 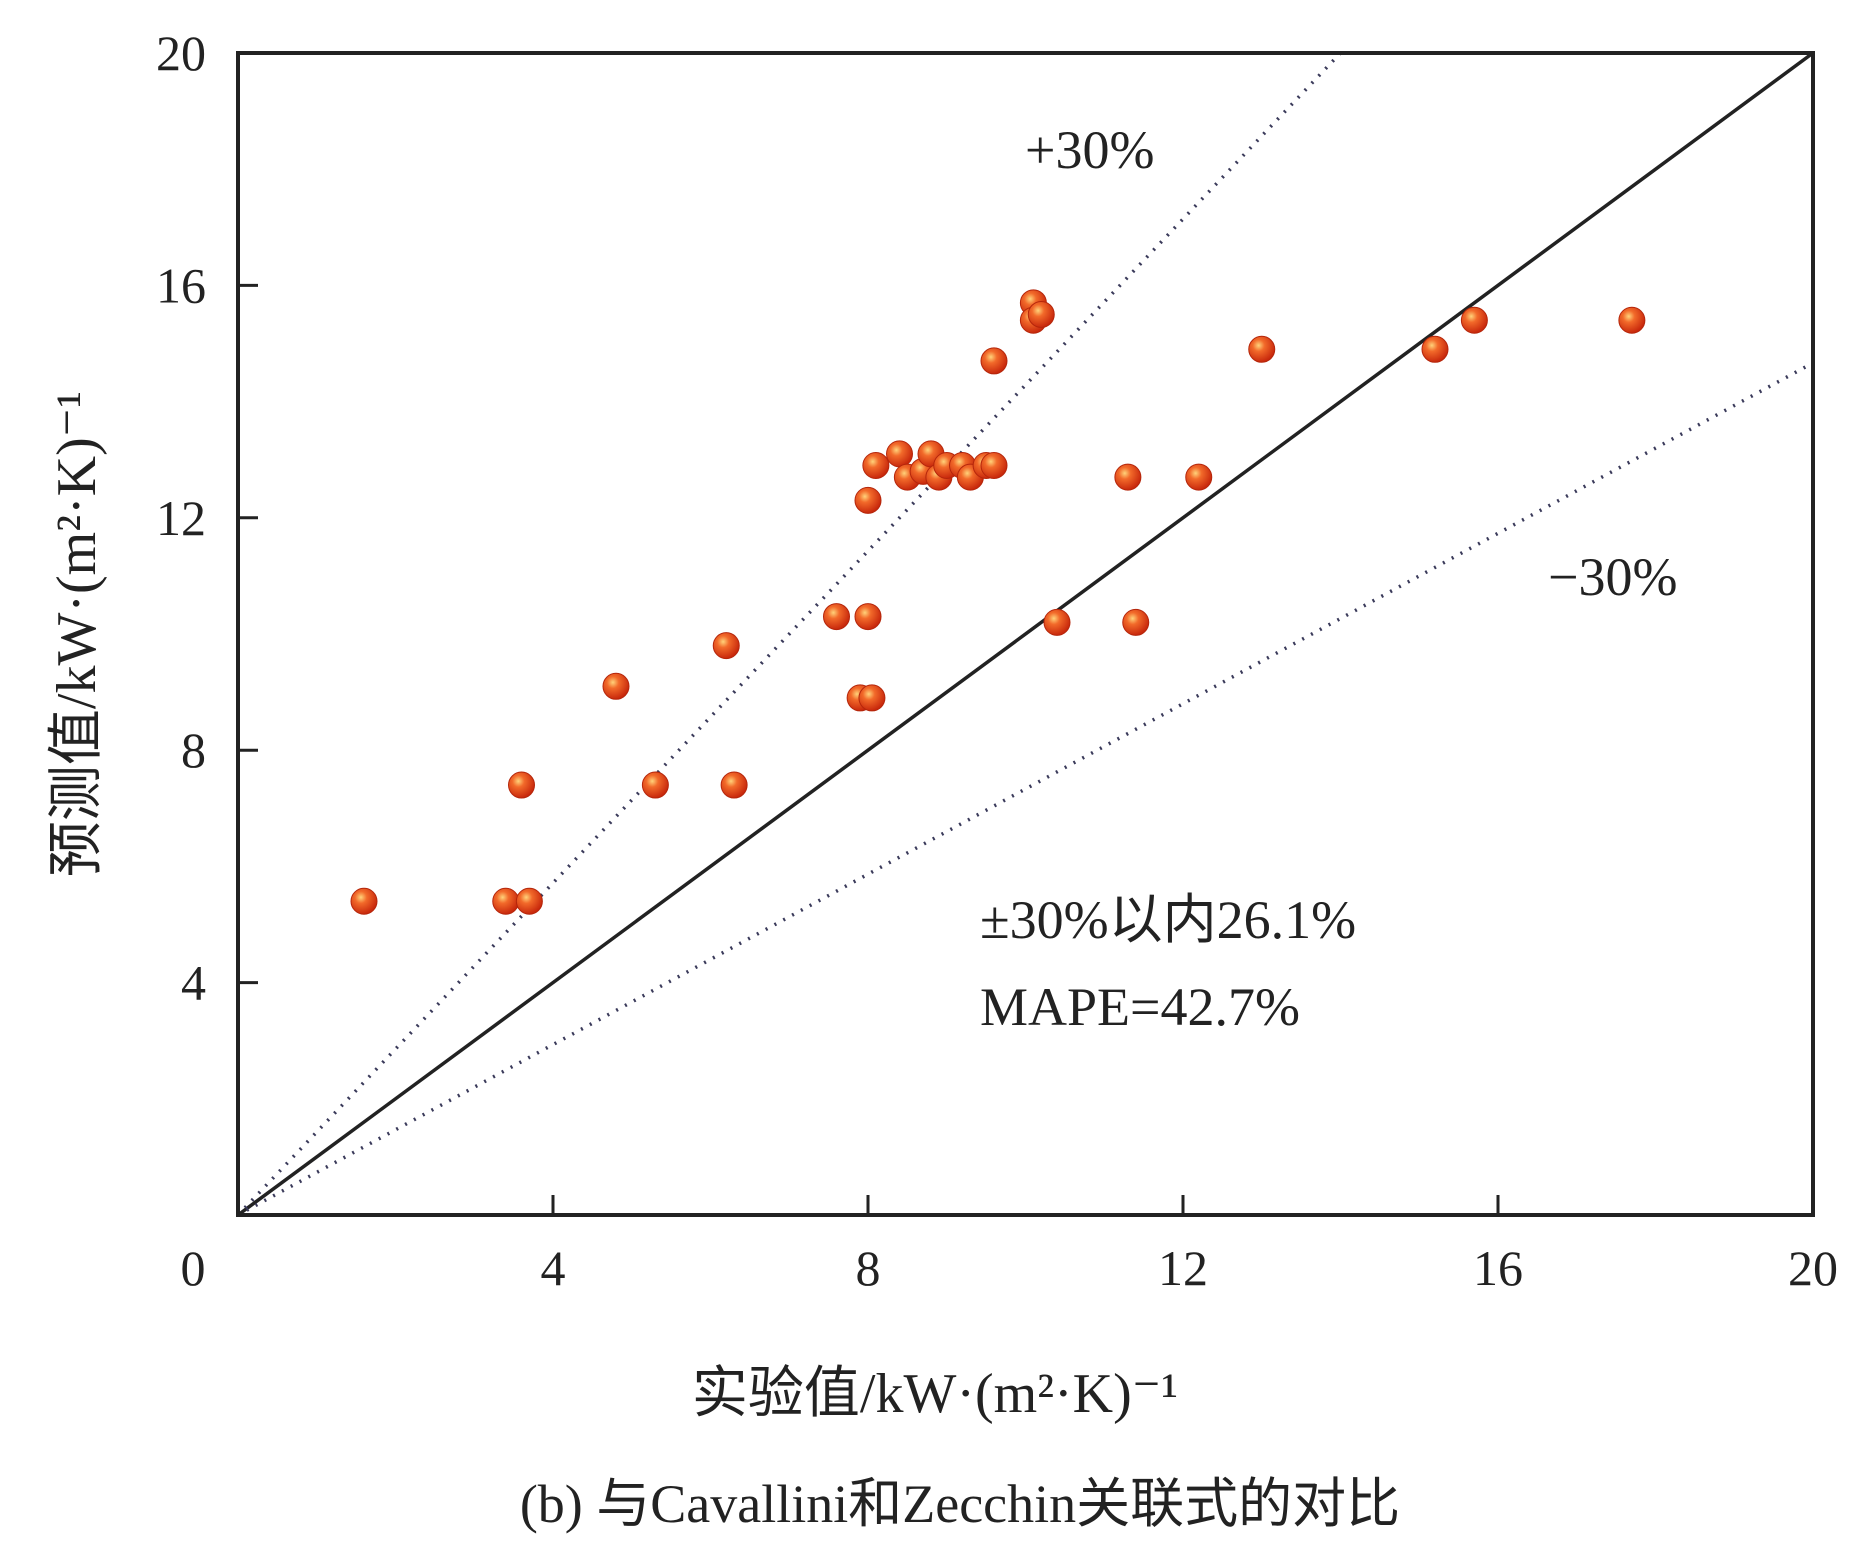 What do you see at coordinates (207, 518) in the screenshot?
I see `y-ticks: 4 8 12 16 20` at bounding box center [207, 518].